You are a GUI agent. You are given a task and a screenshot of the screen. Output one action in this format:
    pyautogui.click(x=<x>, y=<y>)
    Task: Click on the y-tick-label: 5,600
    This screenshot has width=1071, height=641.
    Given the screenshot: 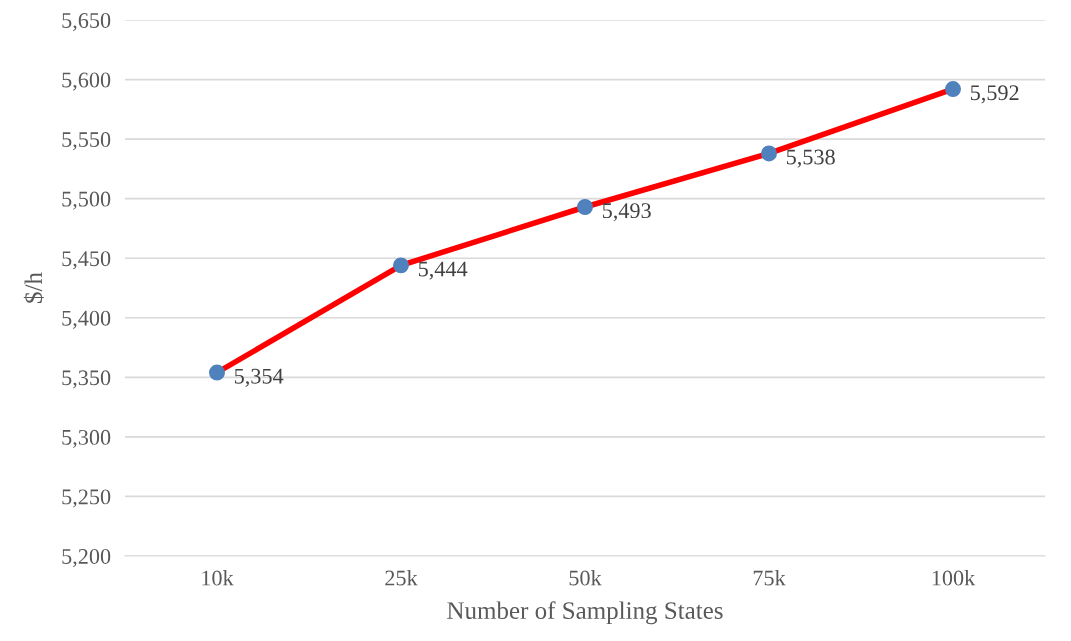 What is the action you would take?
    pyautogui.click(x=86, y=81)
    